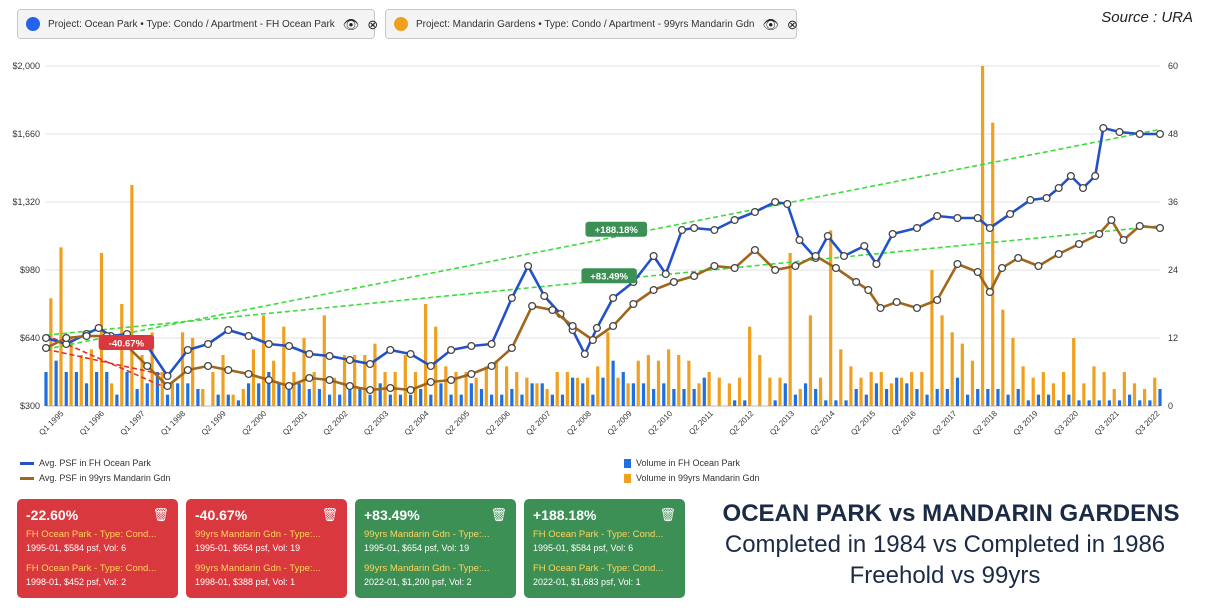 The height and width of the screenshot is (608, 1209). I want to click on trend-label: +83.49%, so click(609, 276).